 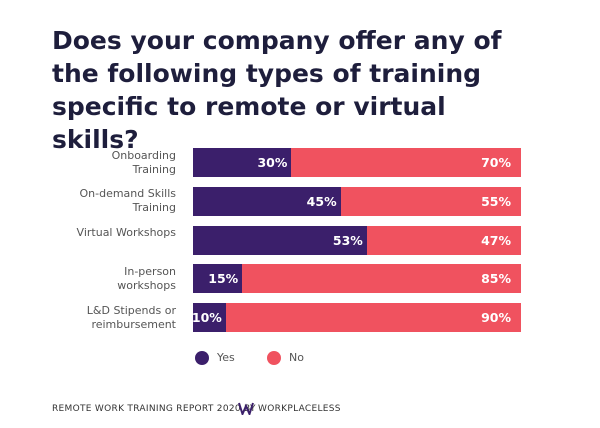 I want to click on y-tick-label: On-demand Skills Training, so click(x=127, y=201).